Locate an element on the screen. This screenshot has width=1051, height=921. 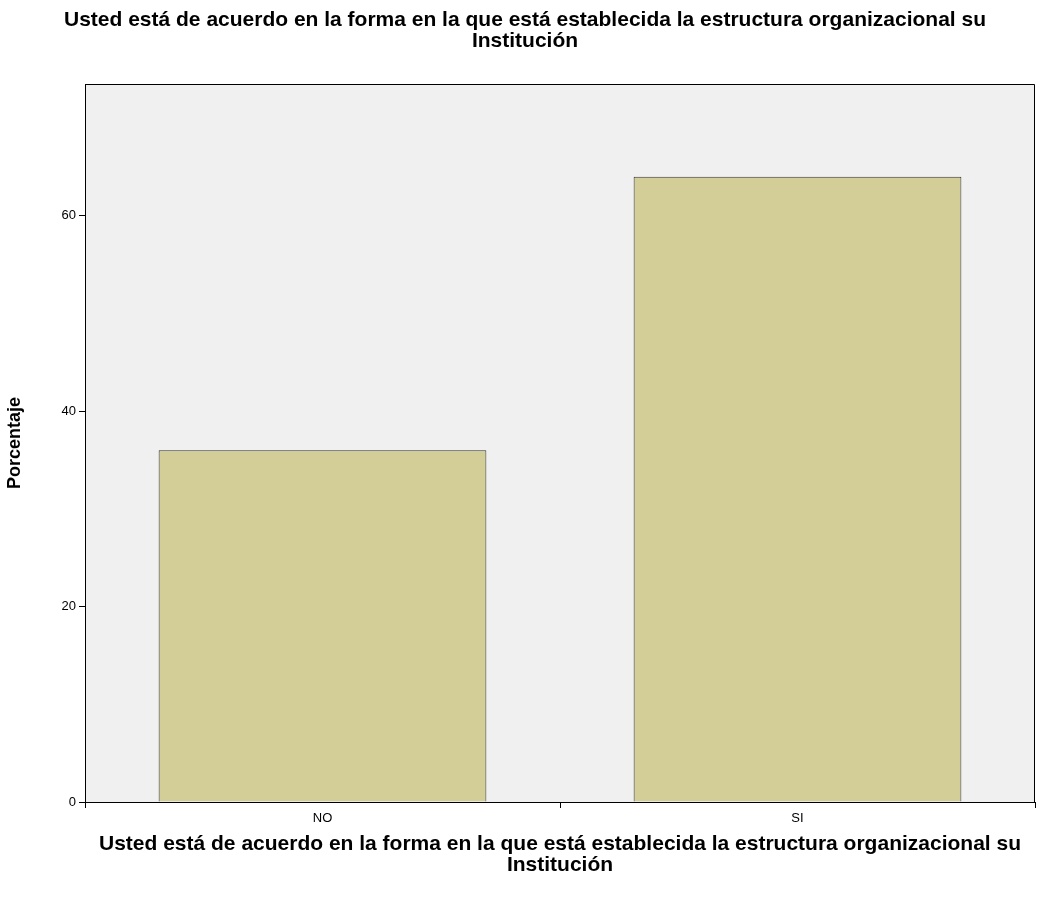
x-tick-label: NO is located at coordinates (322, 818).